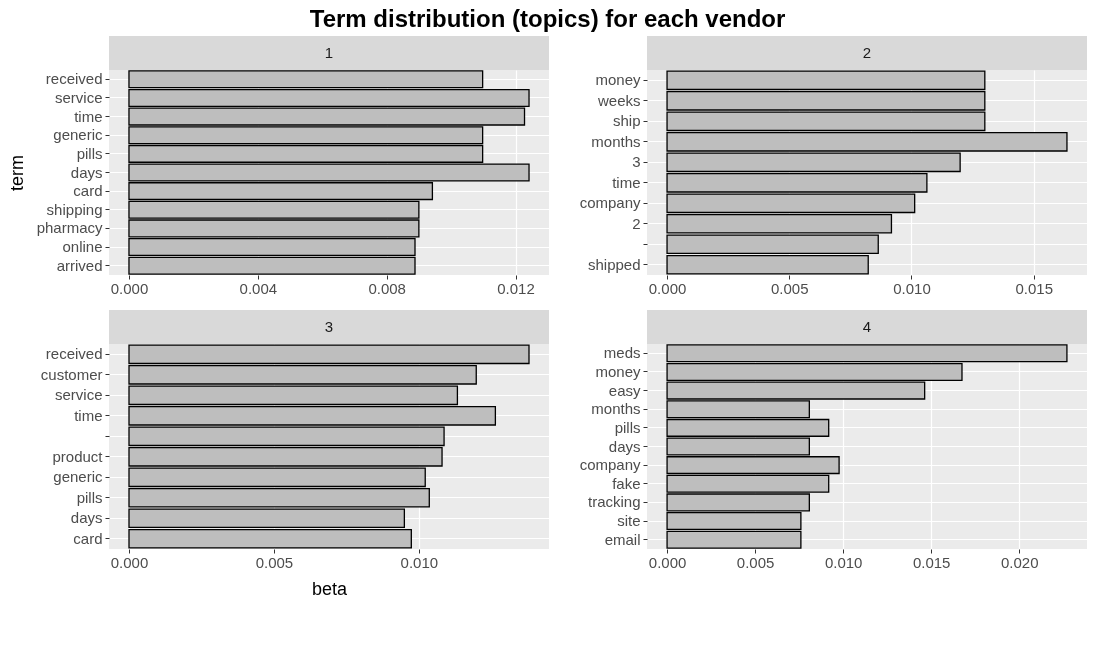 Image resolution: width=1112 pixels, height=650 pixels. I want to click on x-tick-label: 0.012, so click(516, 288).